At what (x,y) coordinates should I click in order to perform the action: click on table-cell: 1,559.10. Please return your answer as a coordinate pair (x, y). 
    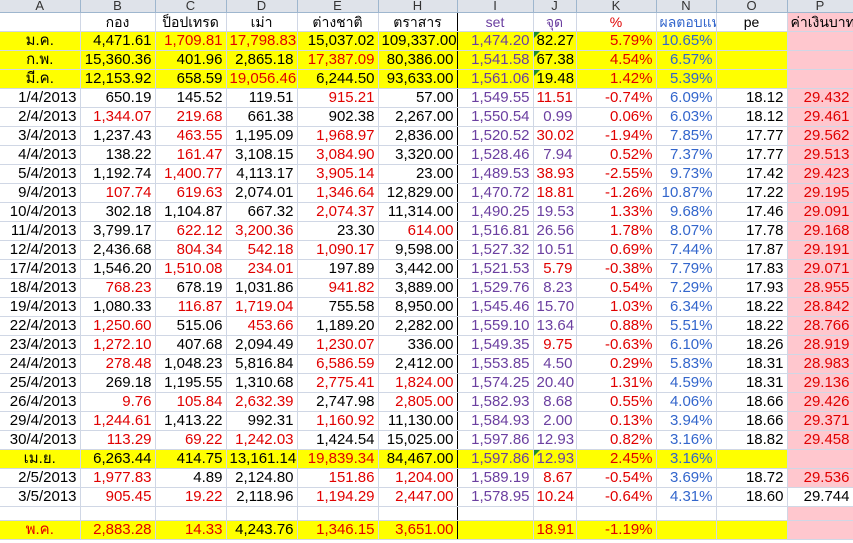
    Looking at the image, I should click on (495, 326).